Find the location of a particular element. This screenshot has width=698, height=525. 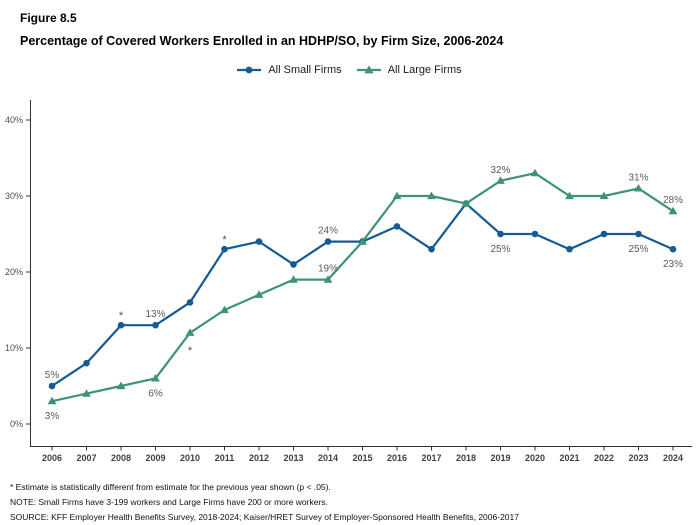

svg-text: 31% is located at coordinates (638, 177).